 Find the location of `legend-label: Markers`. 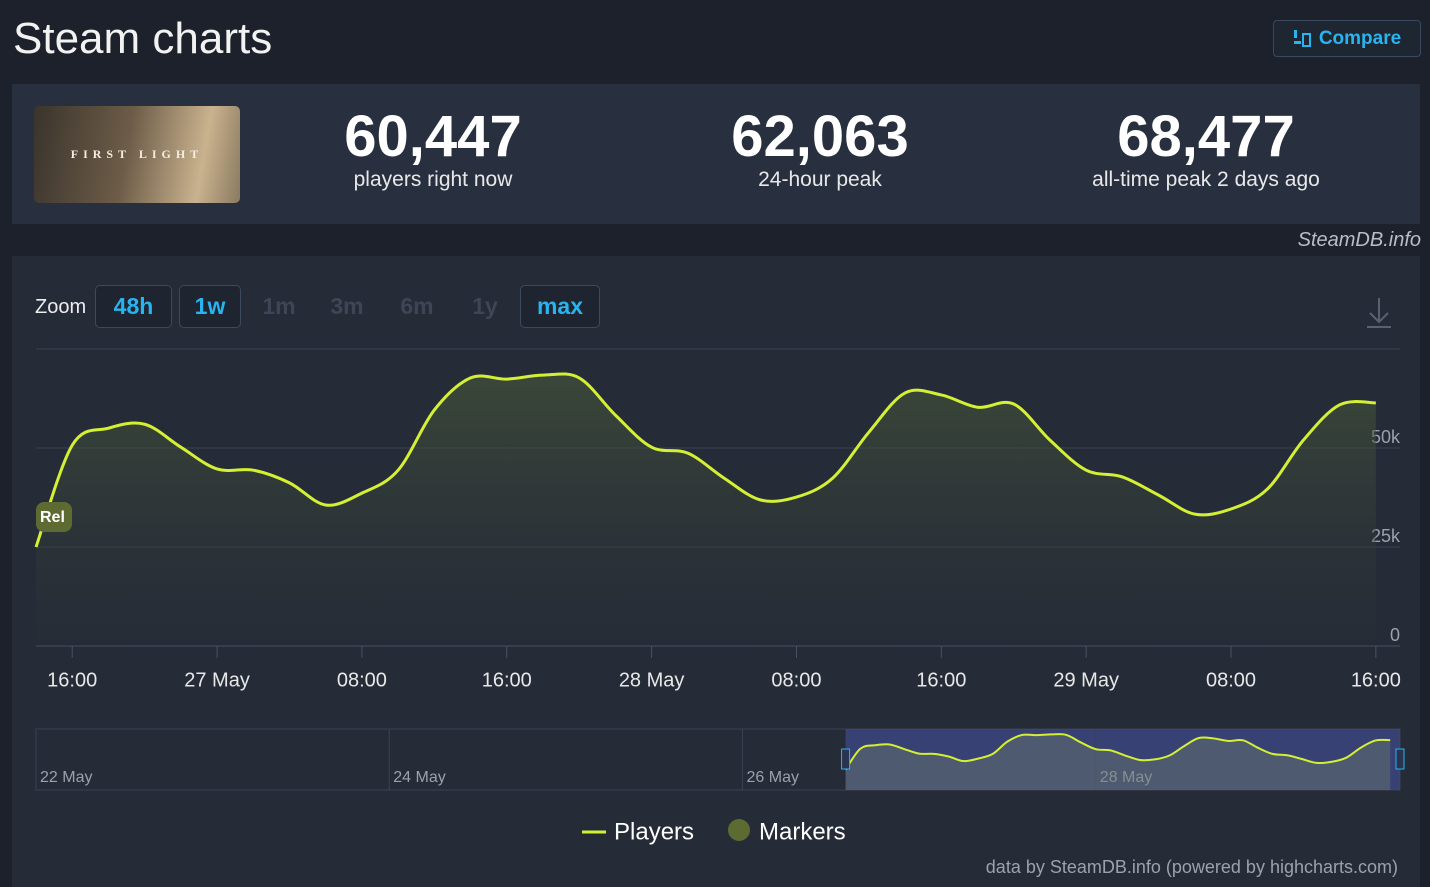

legend-label: Markers is located at coordinates (802, 831).